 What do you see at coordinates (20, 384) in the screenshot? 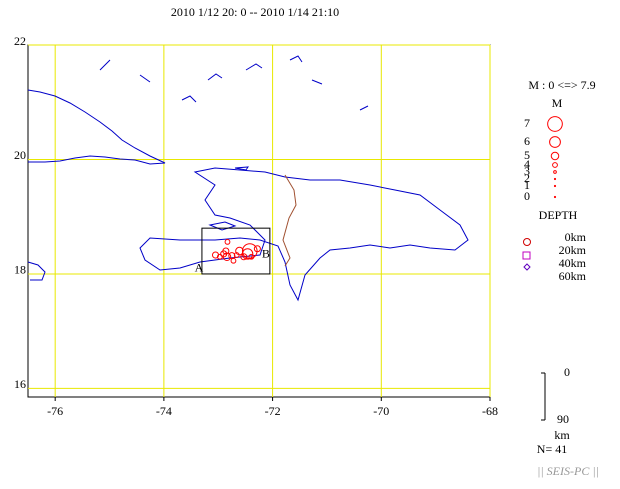
I see `y-tick-label: 16` at bounding box center [20, 384].